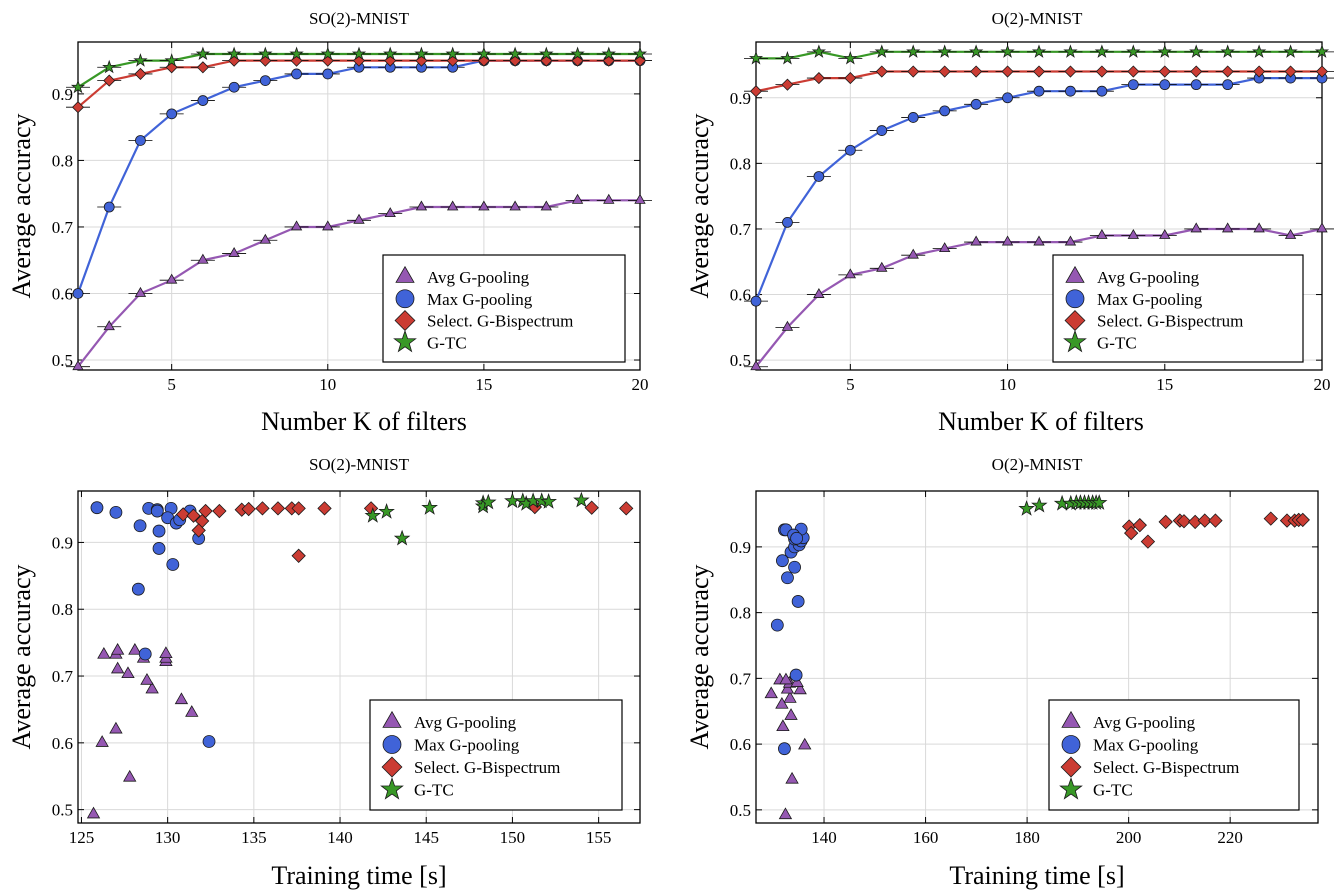  What do you see at coordinates (1230, 837) in the screenshot?
I see `x-tick-label: 220` at bounding box center [1230, 837].